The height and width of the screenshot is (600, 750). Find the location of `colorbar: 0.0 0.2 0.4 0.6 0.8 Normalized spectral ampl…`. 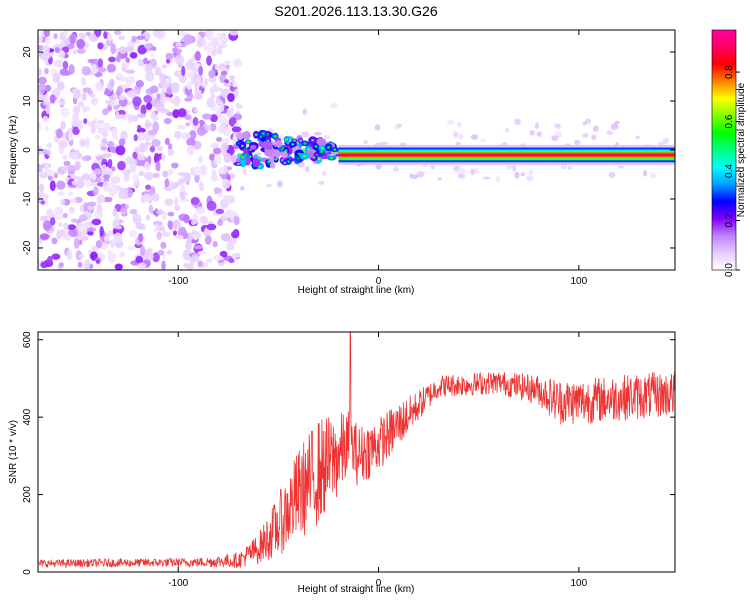

colorbar: 0.0 0.2 0.4 0.6 0.8 Normalized spectral ampl… is located at coordinates (729, 153).